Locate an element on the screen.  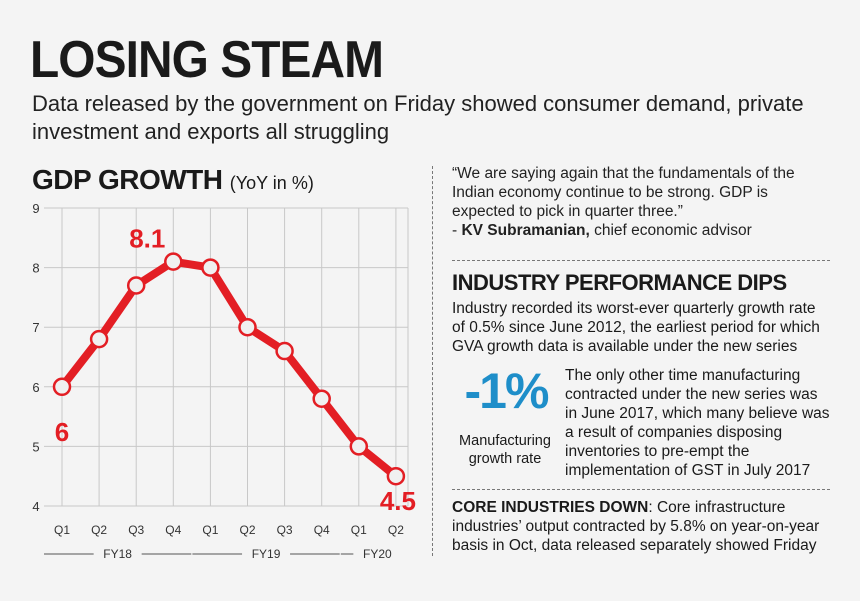
manufacturing-stat-label: Manufacturing growth rate is located at coordinates (505, 450).